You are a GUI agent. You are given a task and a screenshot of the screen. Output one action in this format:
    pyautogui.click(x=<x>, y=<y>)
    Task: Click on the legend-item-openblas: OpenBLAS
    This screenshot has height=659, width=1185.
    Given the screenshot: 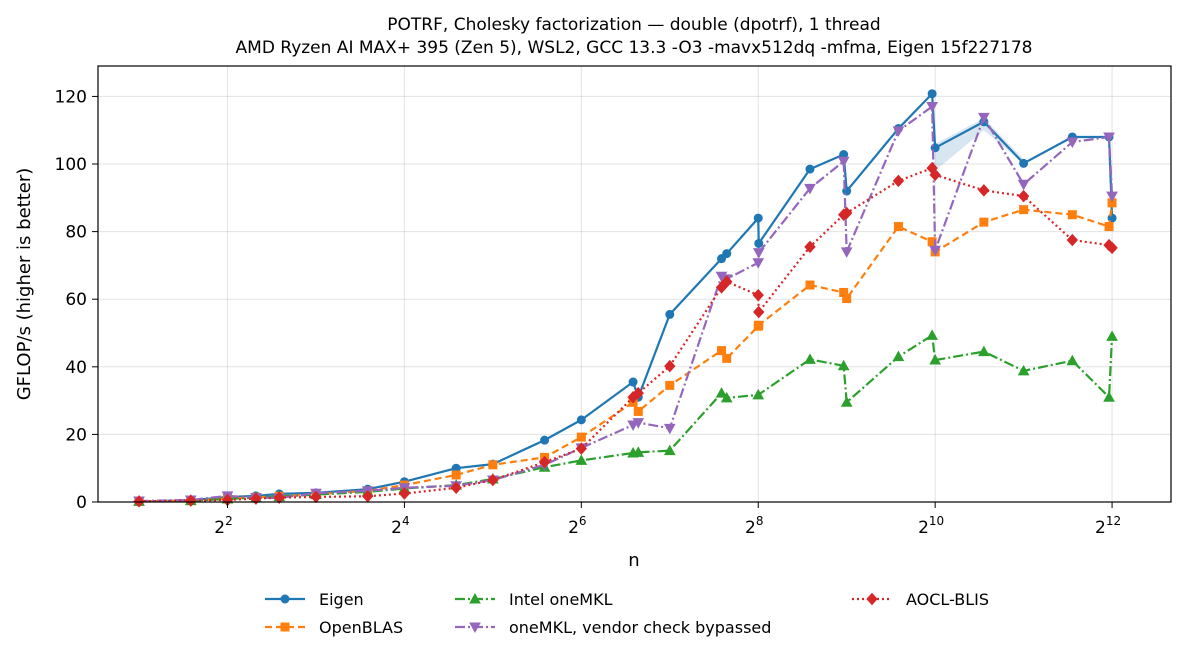 What is the action you would take?
    pyautogui.click(x=334, y=627)
    